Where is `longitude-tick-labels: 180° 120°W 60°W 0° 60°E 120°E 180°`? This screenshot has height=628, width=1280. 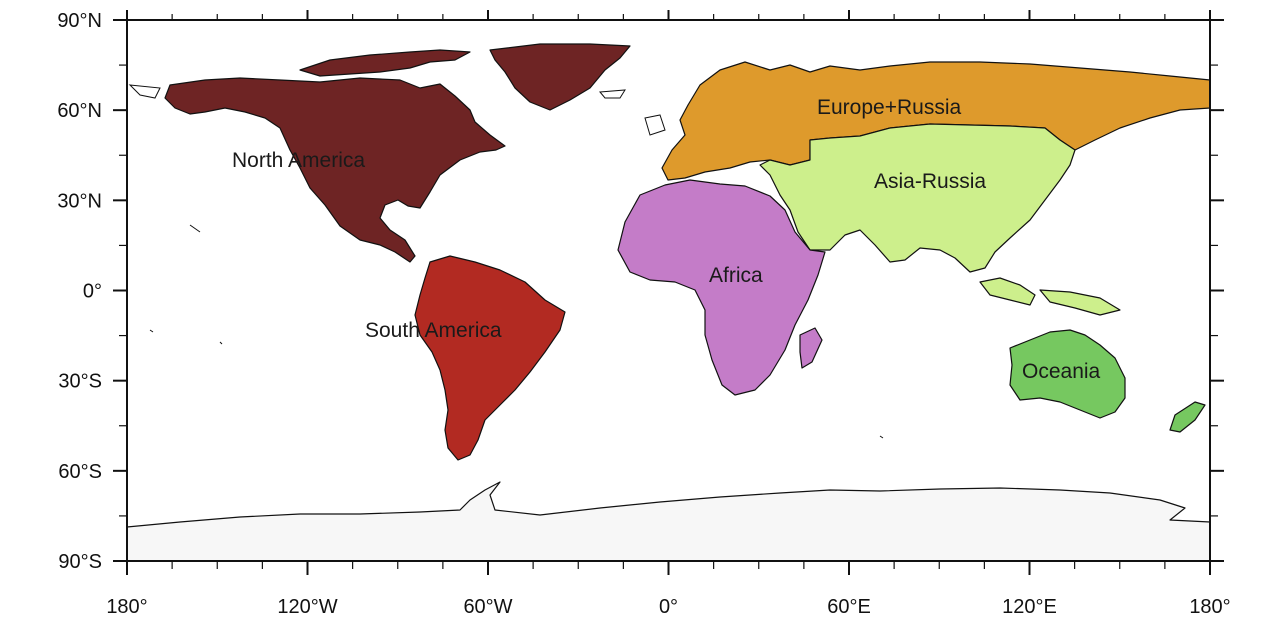
longitude-tick-labels: 180° 120°W 60°W 0° 60°E 120°E 180° is located at coordinates (668, 607).